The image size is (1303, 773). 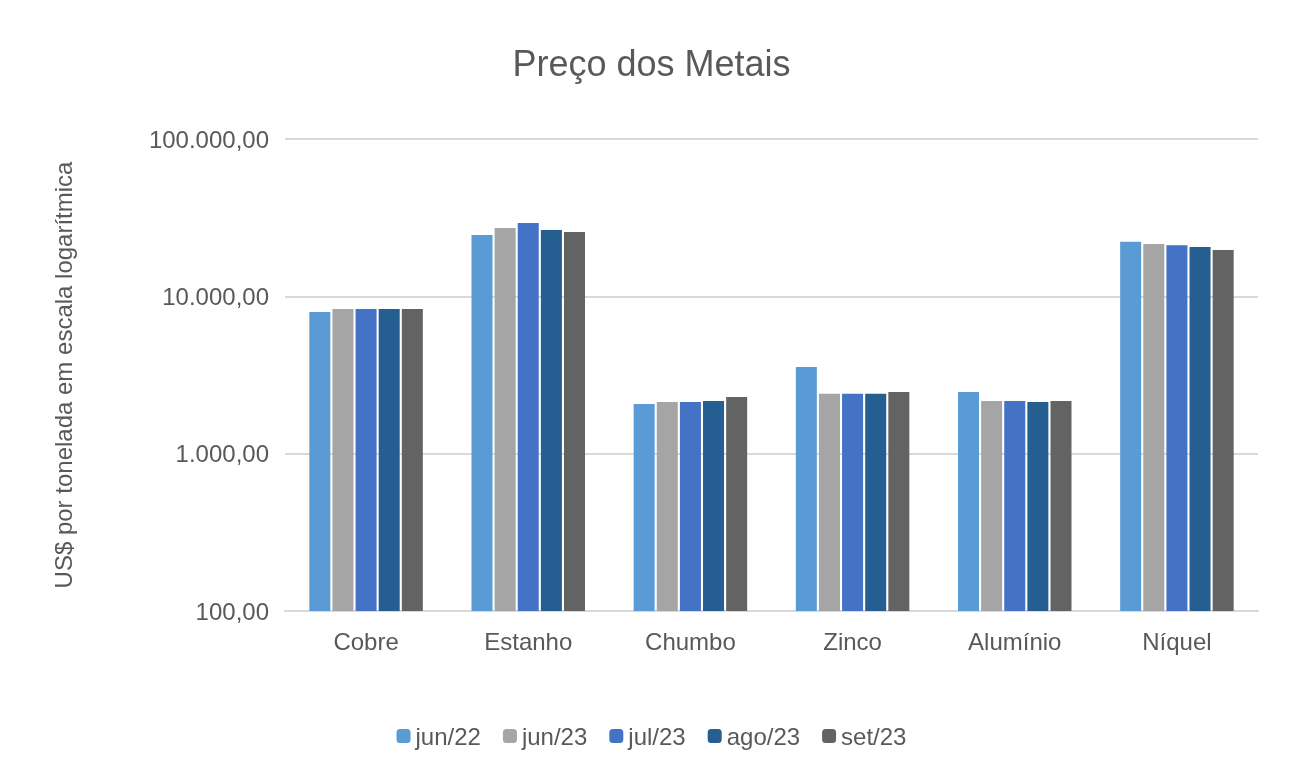 I want to click on legend-label: jul/23, so click(x=656, y=736).